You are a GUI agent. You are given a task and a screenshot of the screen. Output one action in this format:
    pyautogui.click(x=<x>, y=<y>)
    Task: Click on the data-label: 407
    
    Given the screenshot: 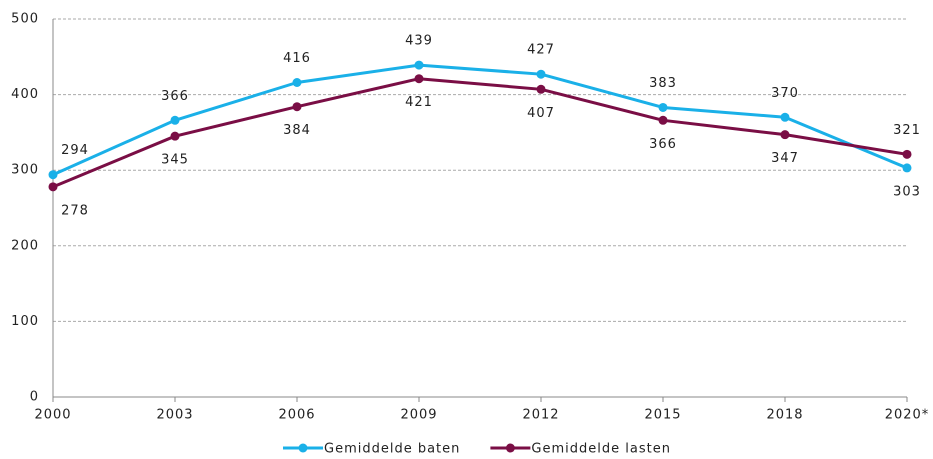 What is the action you would take?
    pyautogui.click(x=541, y=113)
    